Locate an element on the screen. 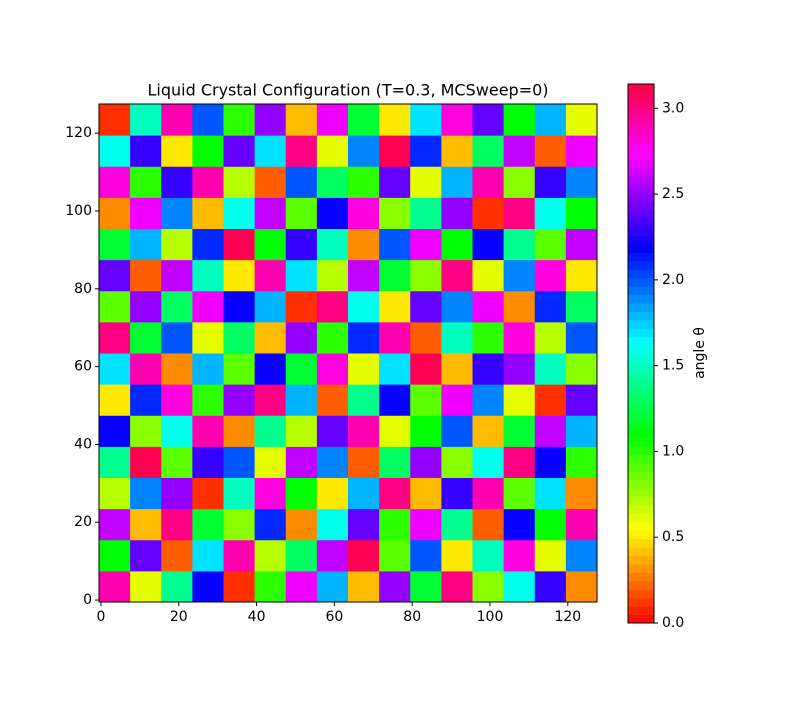 The image size is (800, 704). y-tick-label: 120 is located at coordinates (78, 133).